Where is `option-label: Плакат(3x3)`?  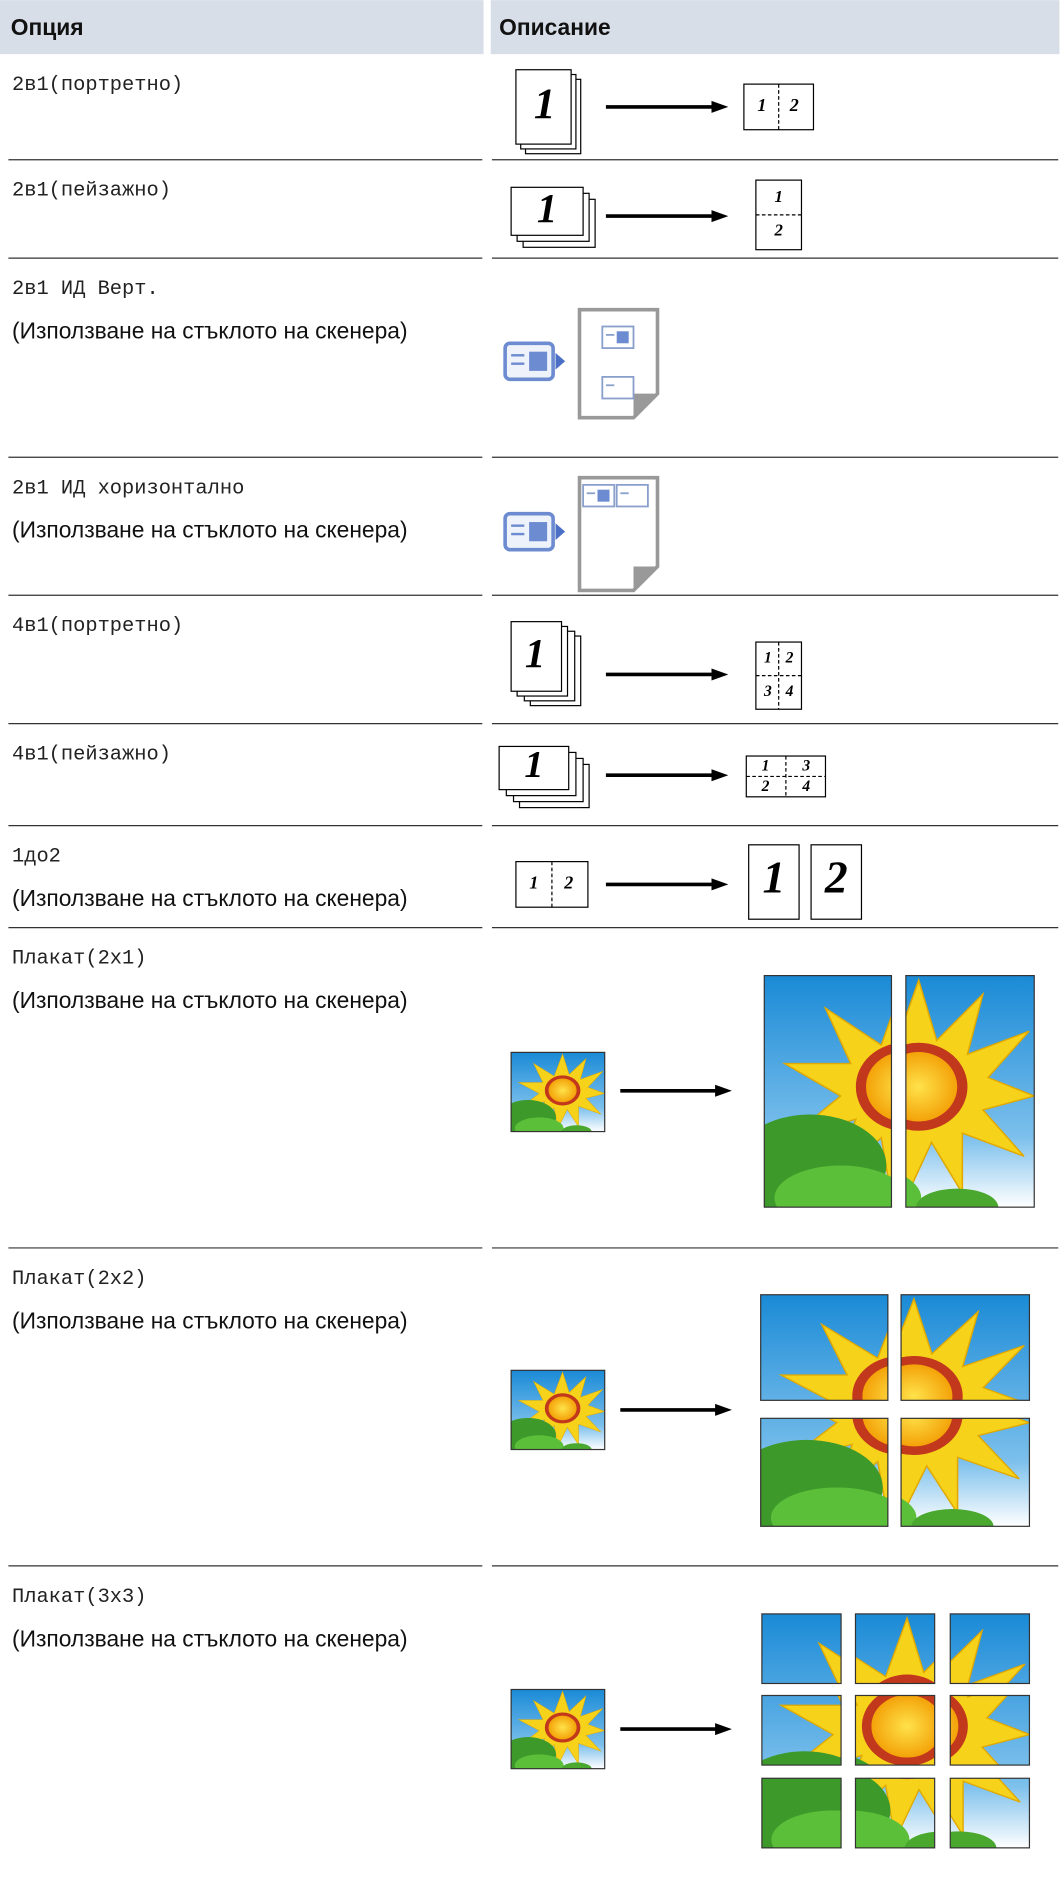
option-label: Плакат(3x3) is located at coordinates (79, 1597).